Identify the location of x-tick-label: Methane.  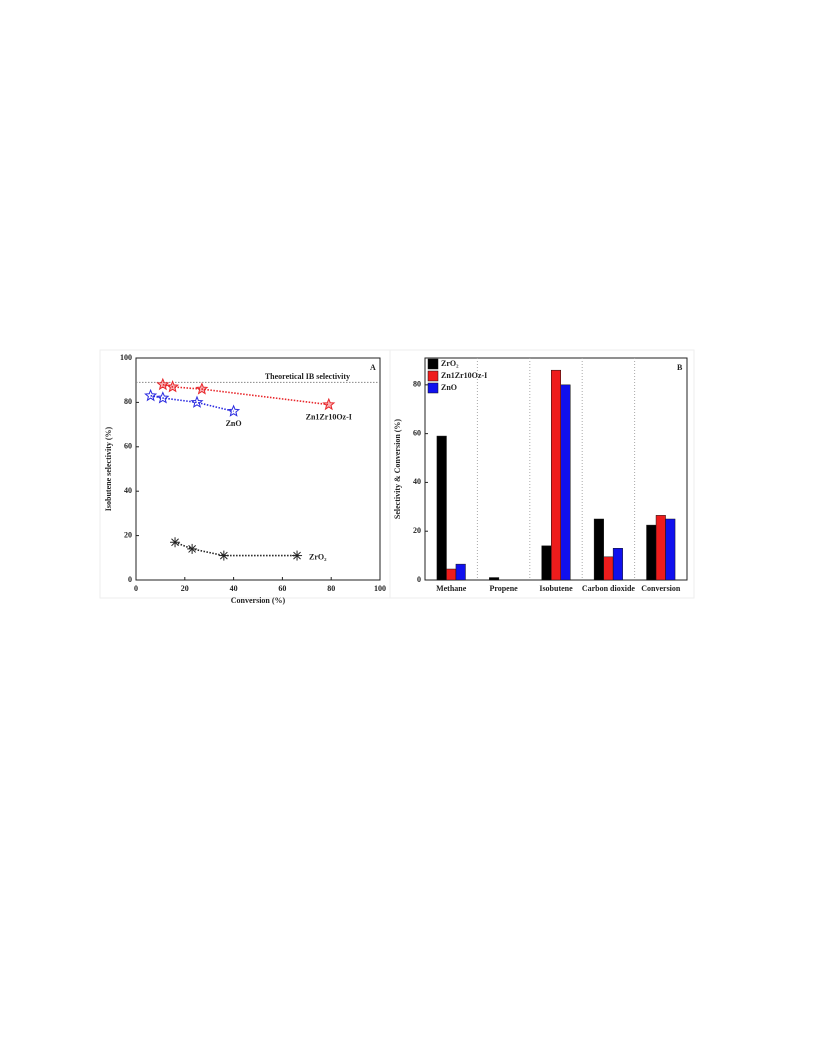
(451, 588).